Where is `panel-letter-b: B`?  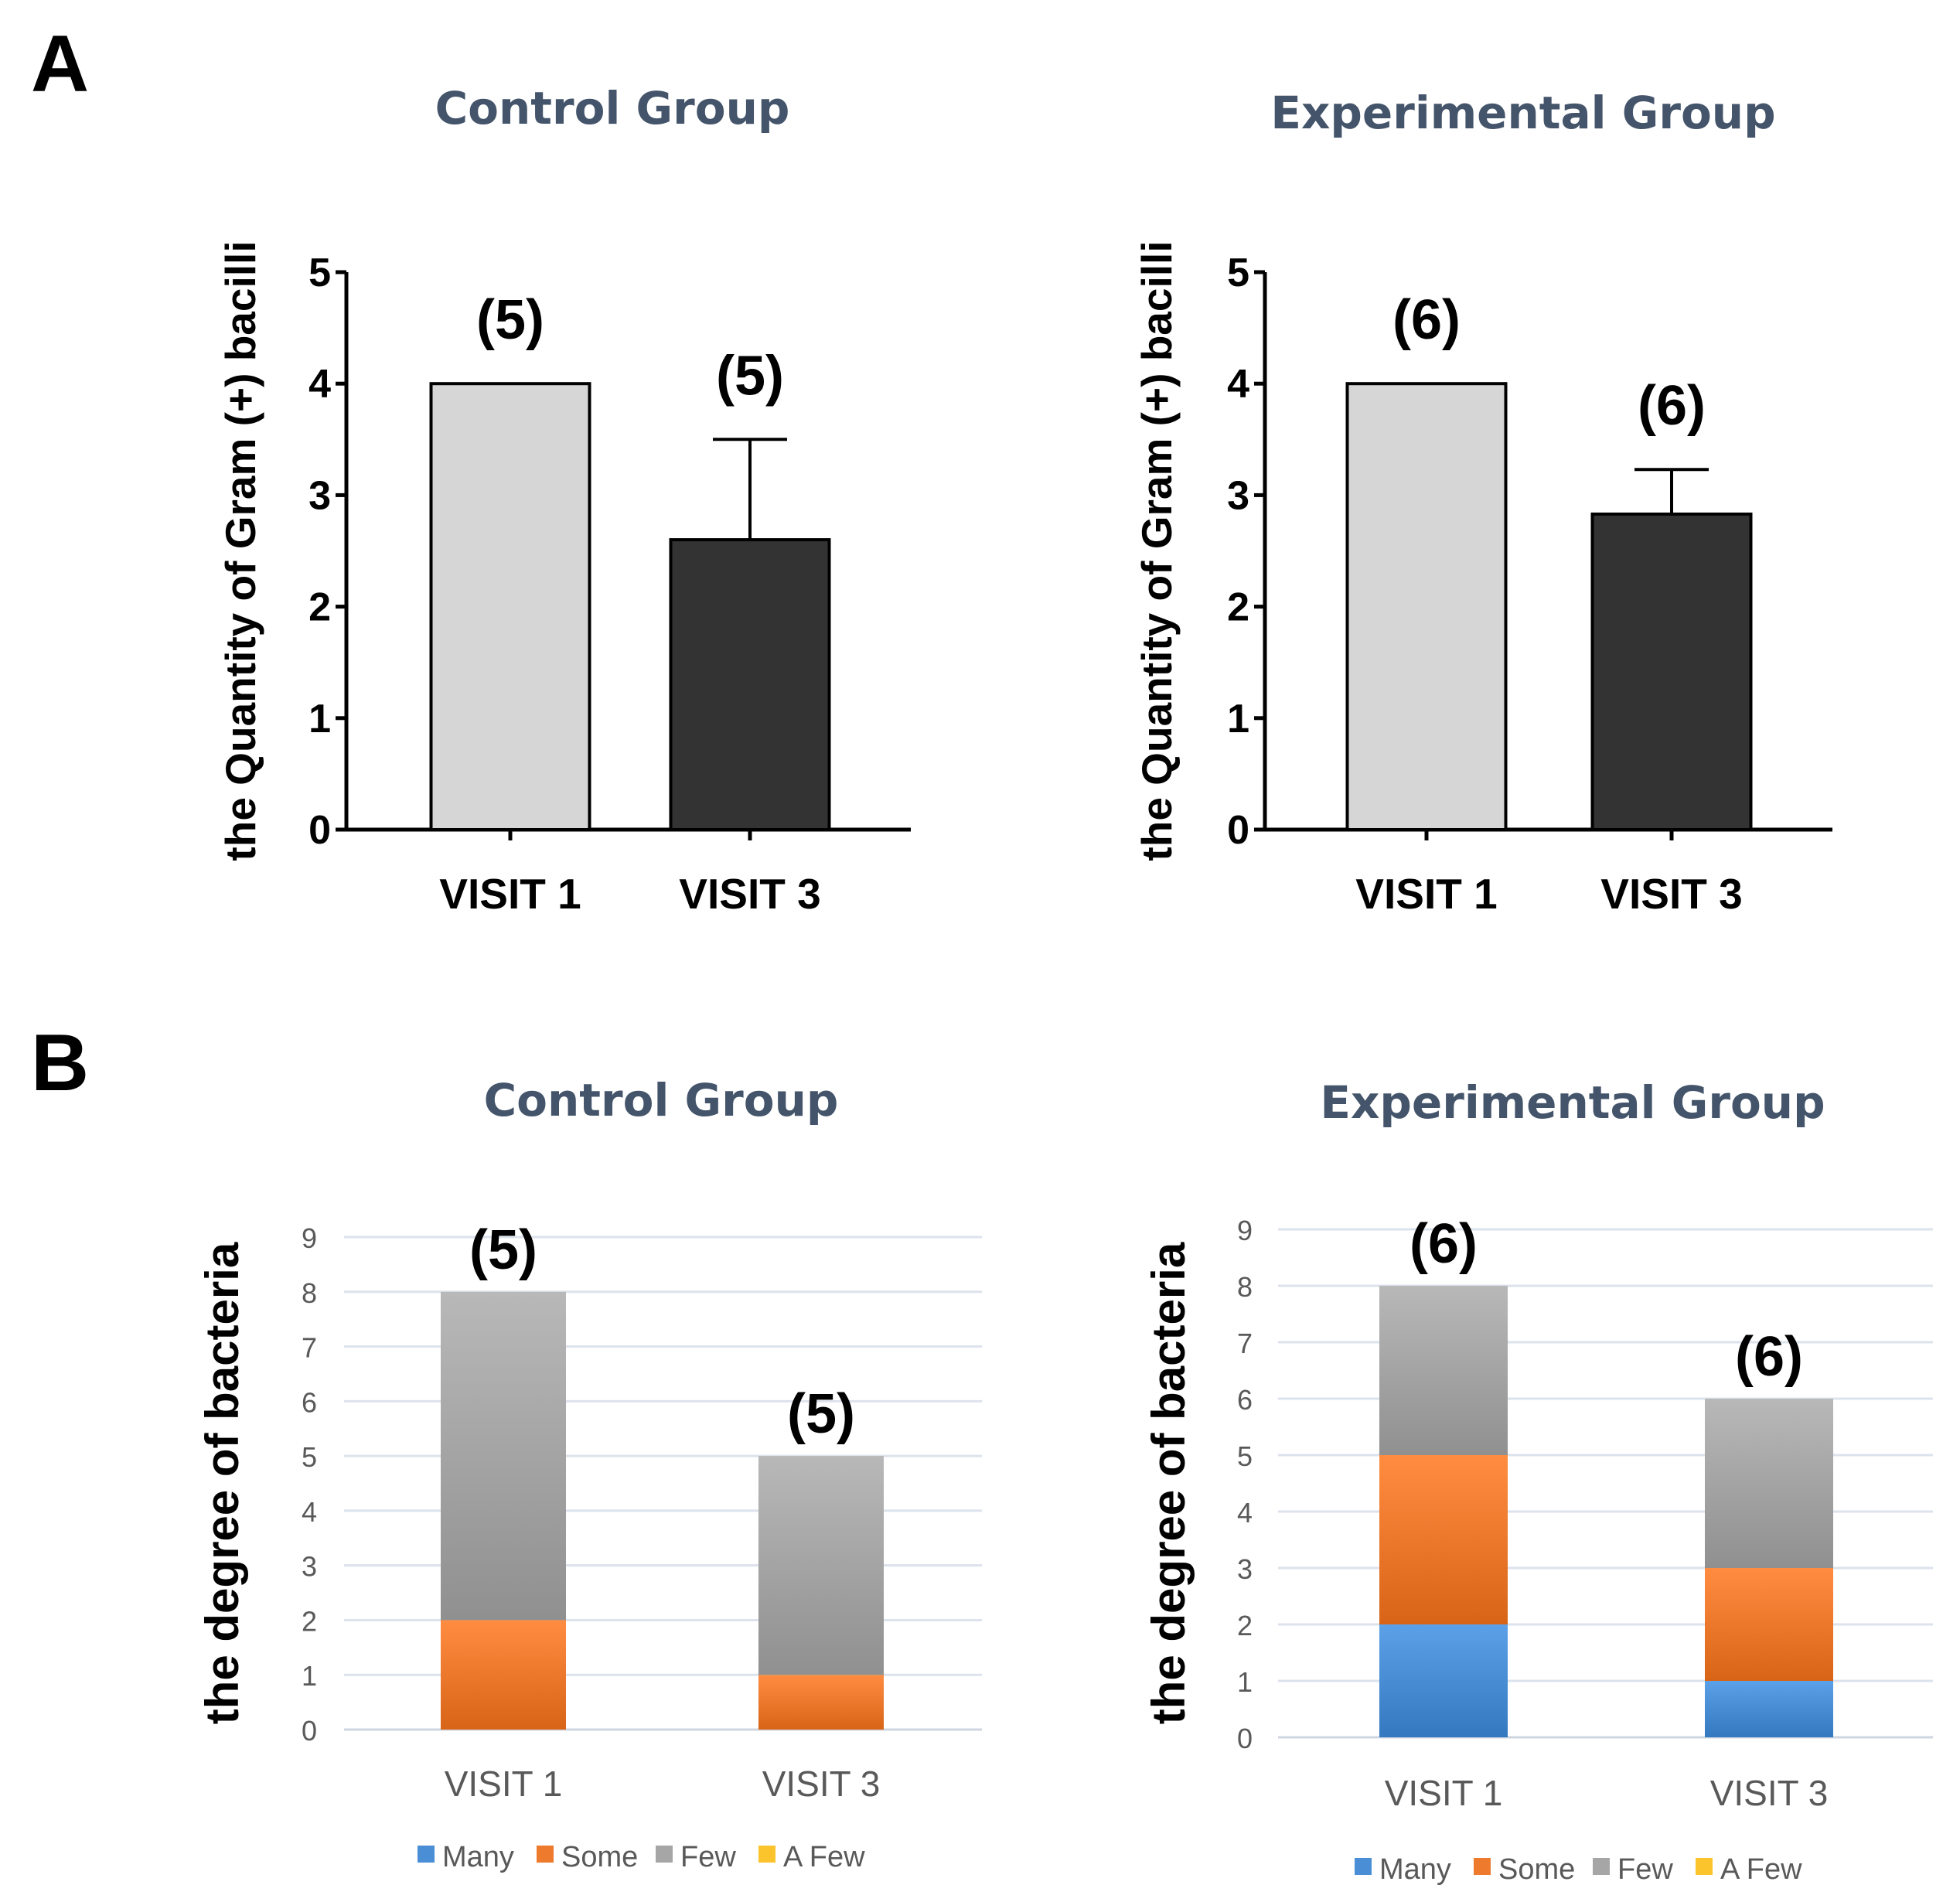 panel-letter-b: B is located at coordinates (60, 1063).